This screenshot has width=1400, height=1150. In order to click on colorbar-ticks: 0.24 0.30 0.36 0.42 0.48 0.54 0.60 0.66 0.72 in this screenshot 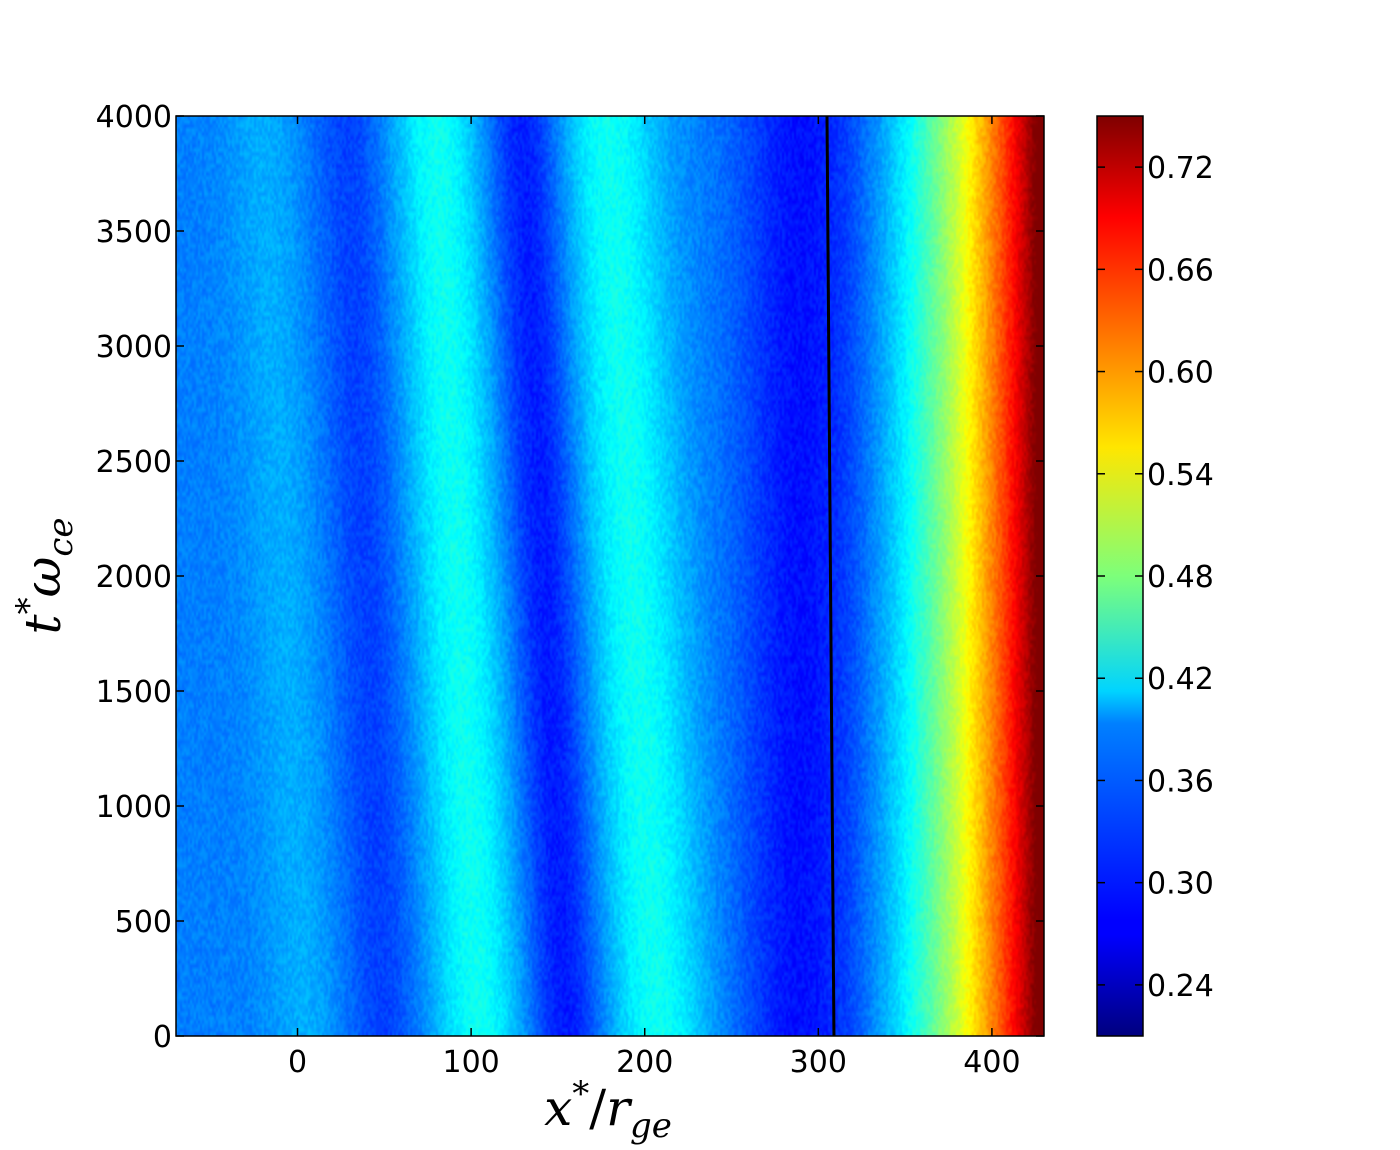, I will do `click(1155, 577)`.